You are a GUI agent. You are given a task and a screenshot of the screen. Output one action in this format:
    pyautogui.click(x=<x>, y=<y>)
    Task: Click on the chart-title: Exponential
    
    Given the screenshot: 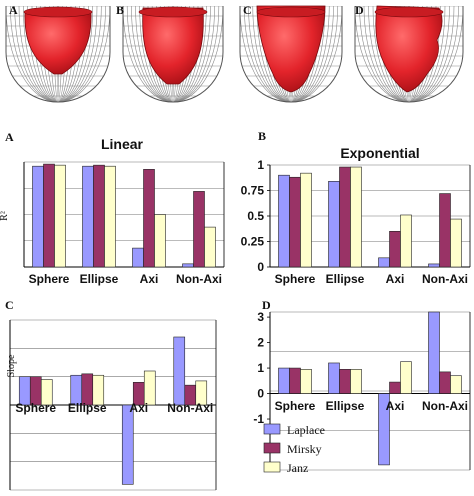 What is the action you would take?
    pyautogui.click(x=379, y=153)
    